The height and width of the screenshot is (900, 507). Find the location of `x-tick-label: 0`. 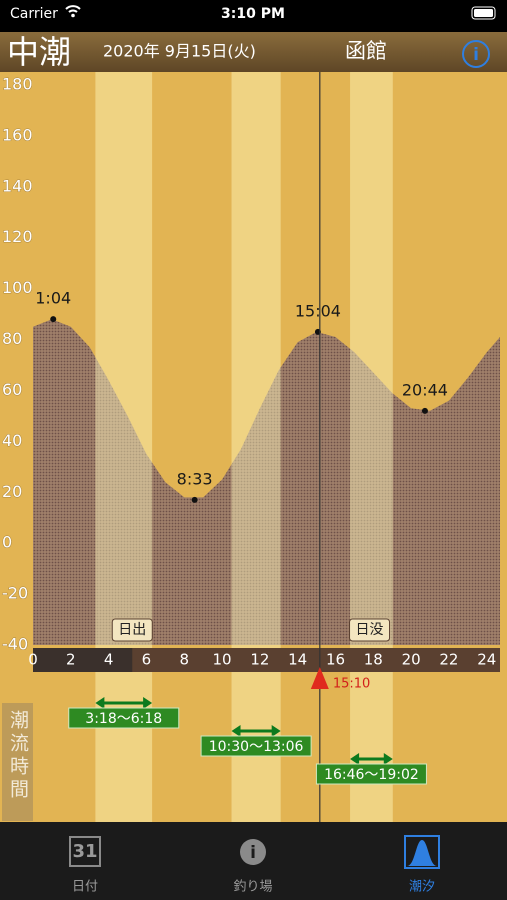

x-tick-label: 0 is located at coordinates (33, 660).